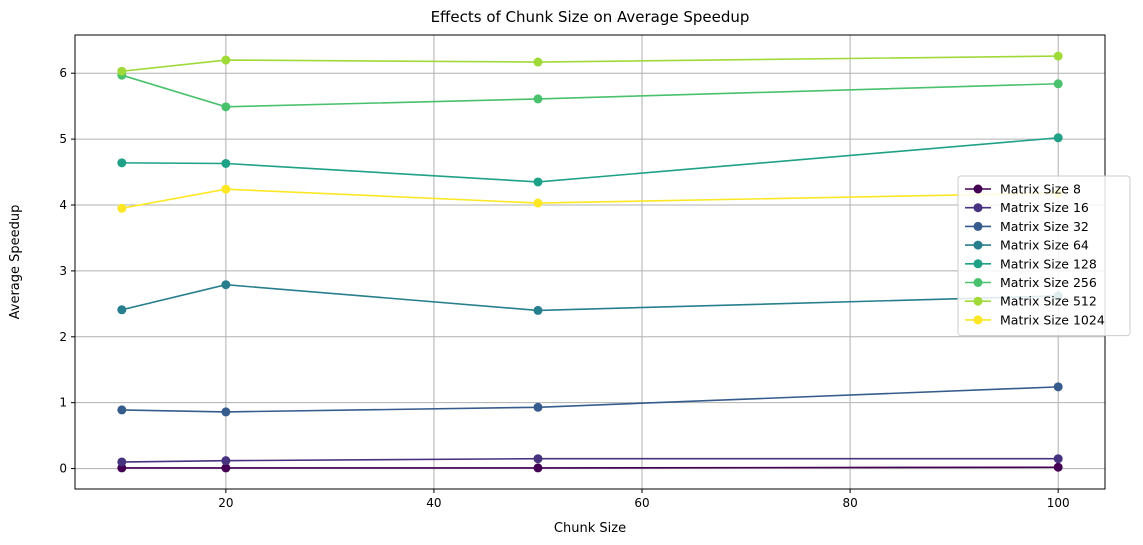 The height and width of the screenshot is (545, 1143). I want to click on x-tick-label: 60, so click(641, 503).